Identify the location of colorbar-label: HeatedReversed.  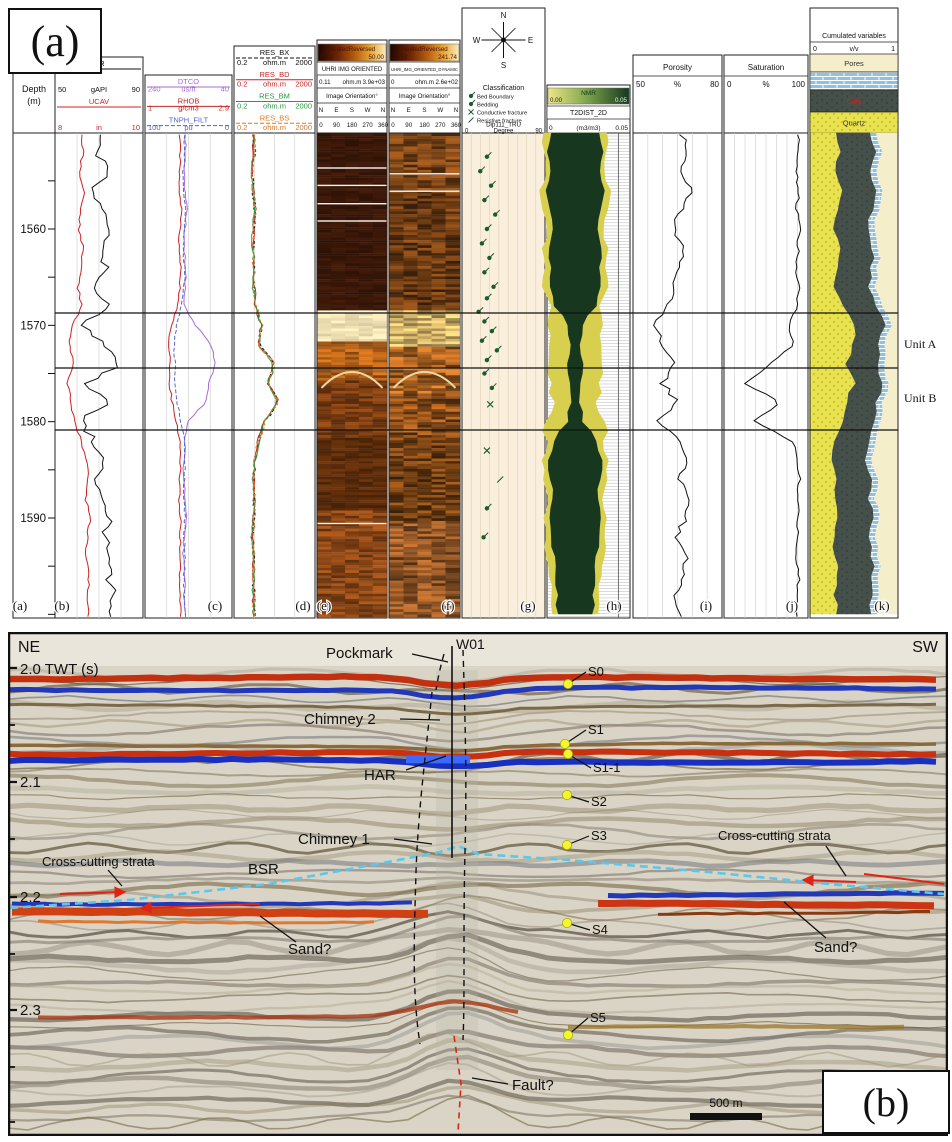
(352, 49).